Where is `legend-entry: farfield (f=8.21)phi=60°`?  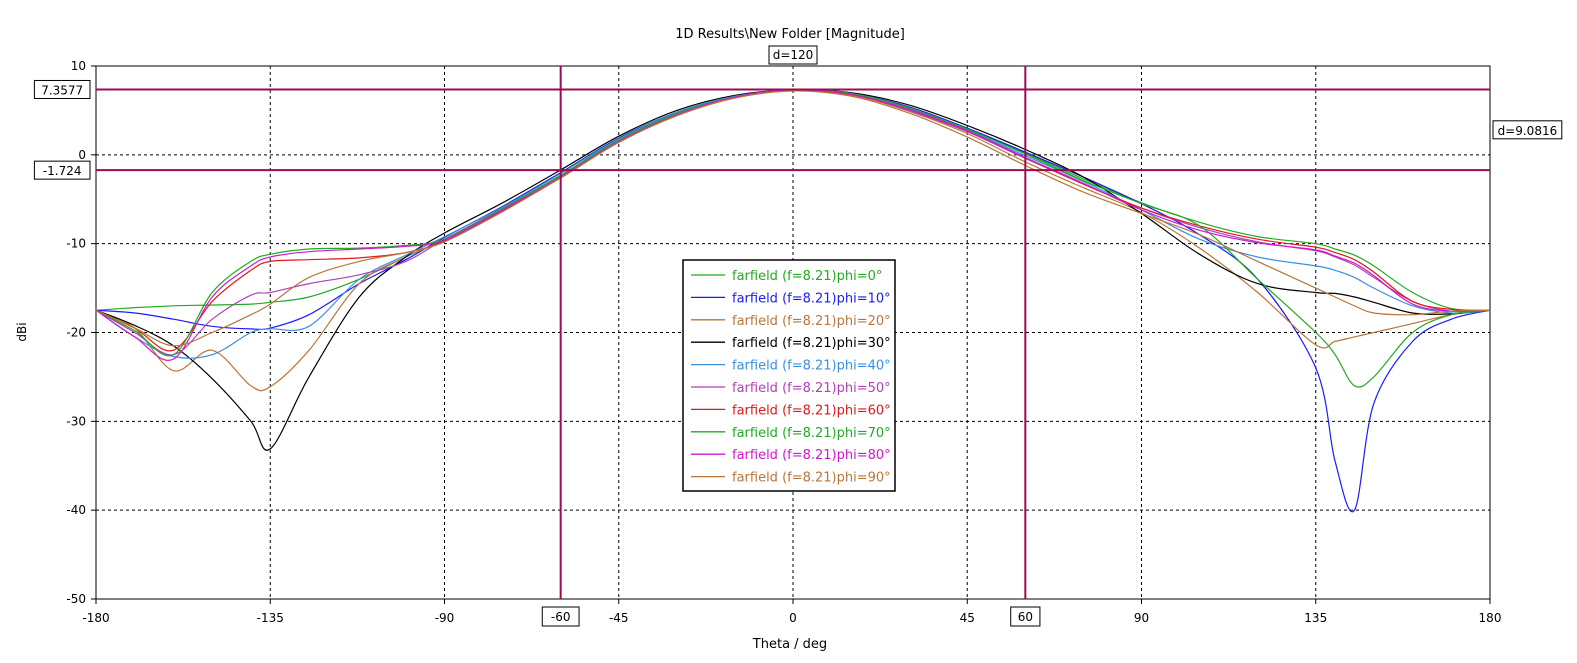
legend-entry: farfield (f=8.21)phi=60° is located at coordinates (811, 410).